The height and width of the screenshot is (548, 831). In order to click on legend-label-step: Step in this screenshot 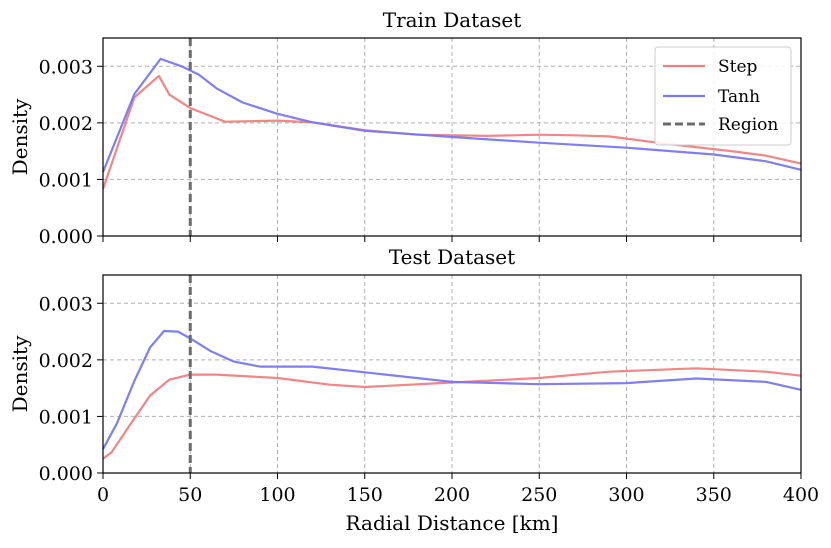, I will do `click(738, 67)`.